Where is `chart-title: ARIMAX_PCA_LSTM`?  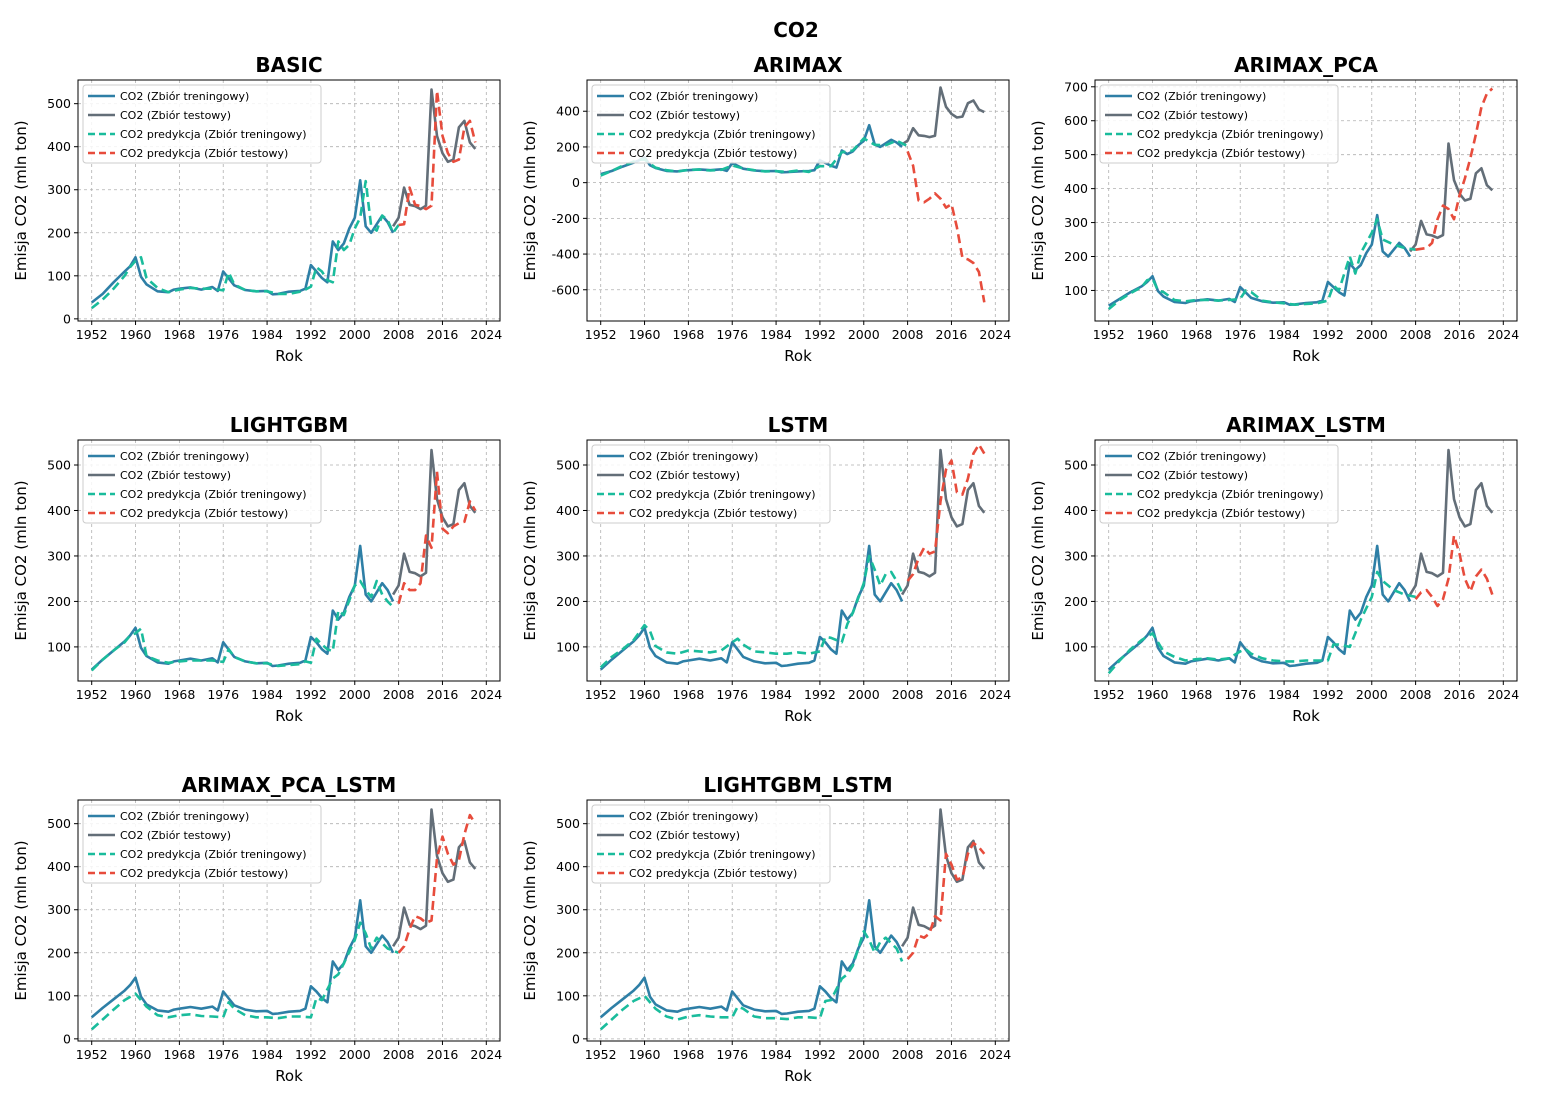
chart-title: ARIMAX_PCA_LSTM is located at coordinates (289, 785).